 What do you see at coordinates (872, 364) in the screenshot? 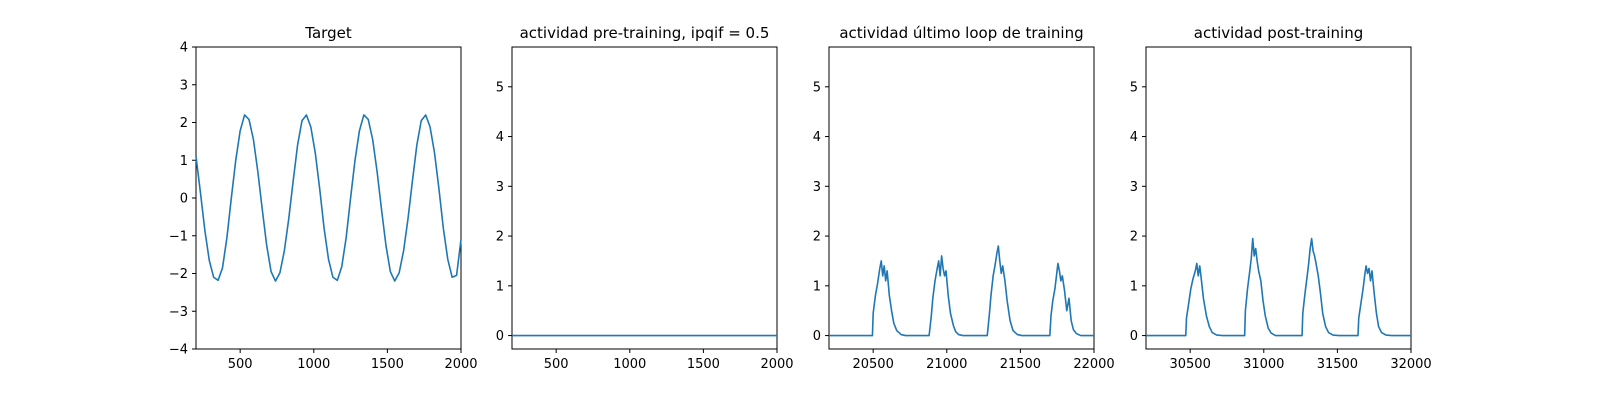
I see `x-tick-label: 20500` at bounding box center [872, 364].